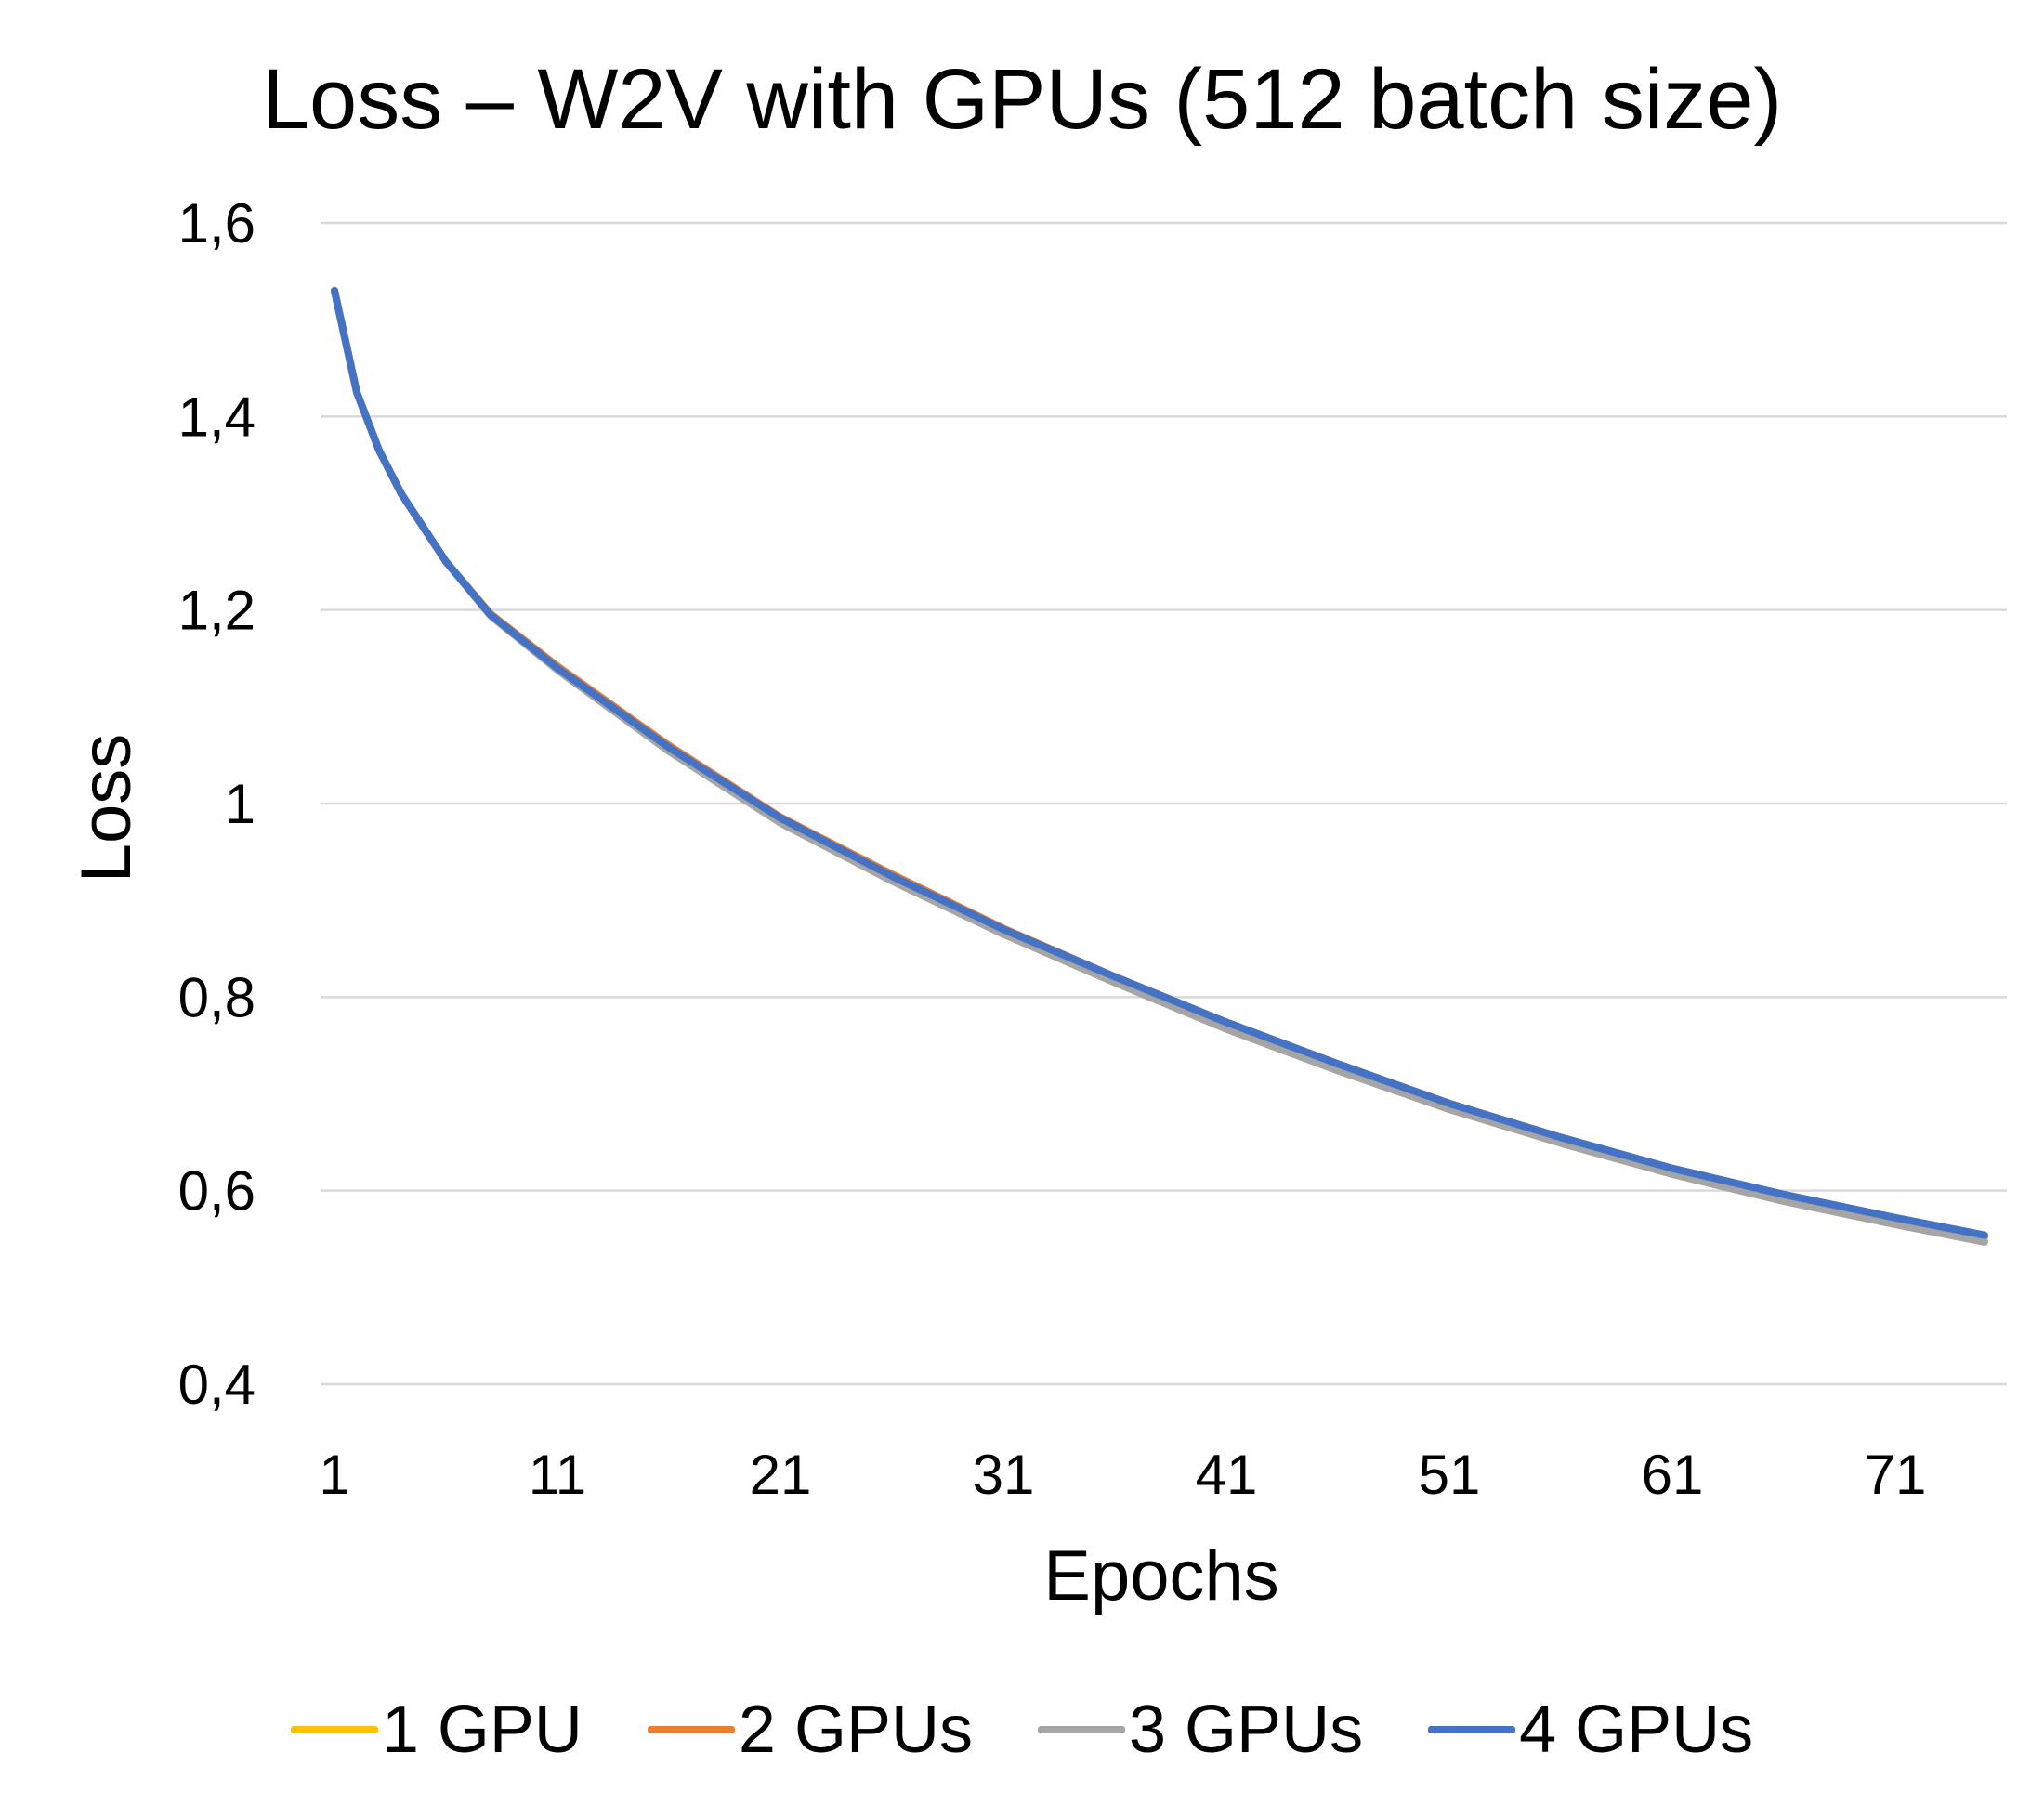  What do you see at coordinates (1004, 1475) in the screenshot?
I see `x-tick-label: 31` at bounding box center [1004, 1475].